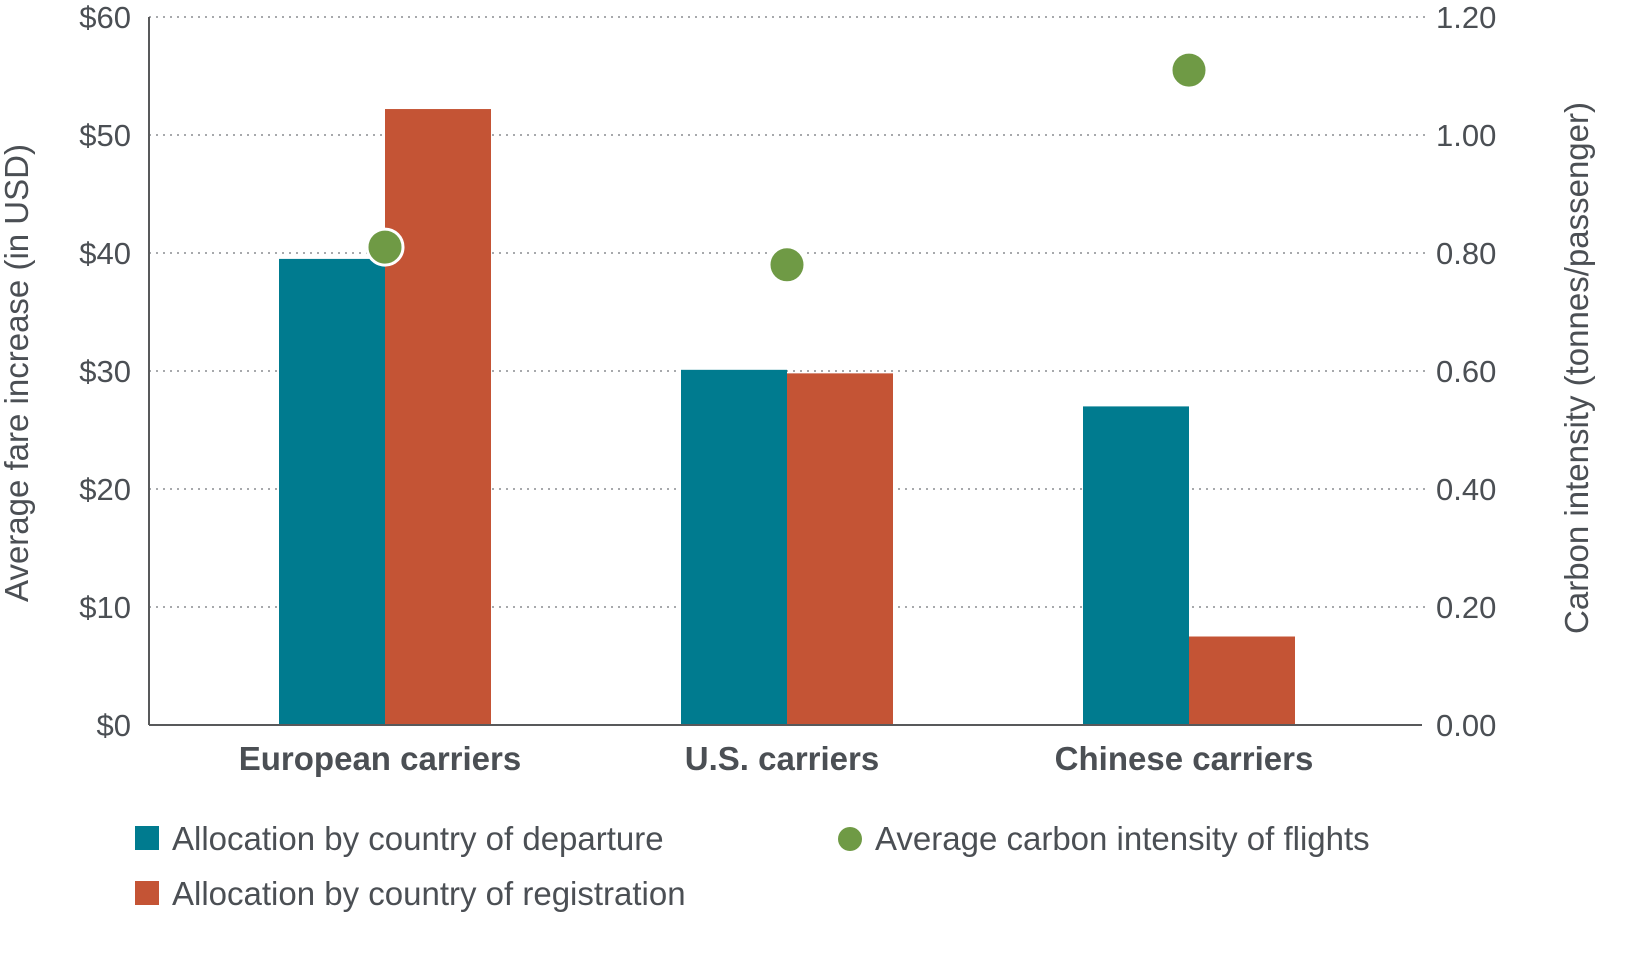  What do you see at coordinates (1466, 17) in the screenshot?
I see `right-tick-label: 1.20` at bounding box center [1466, 17].